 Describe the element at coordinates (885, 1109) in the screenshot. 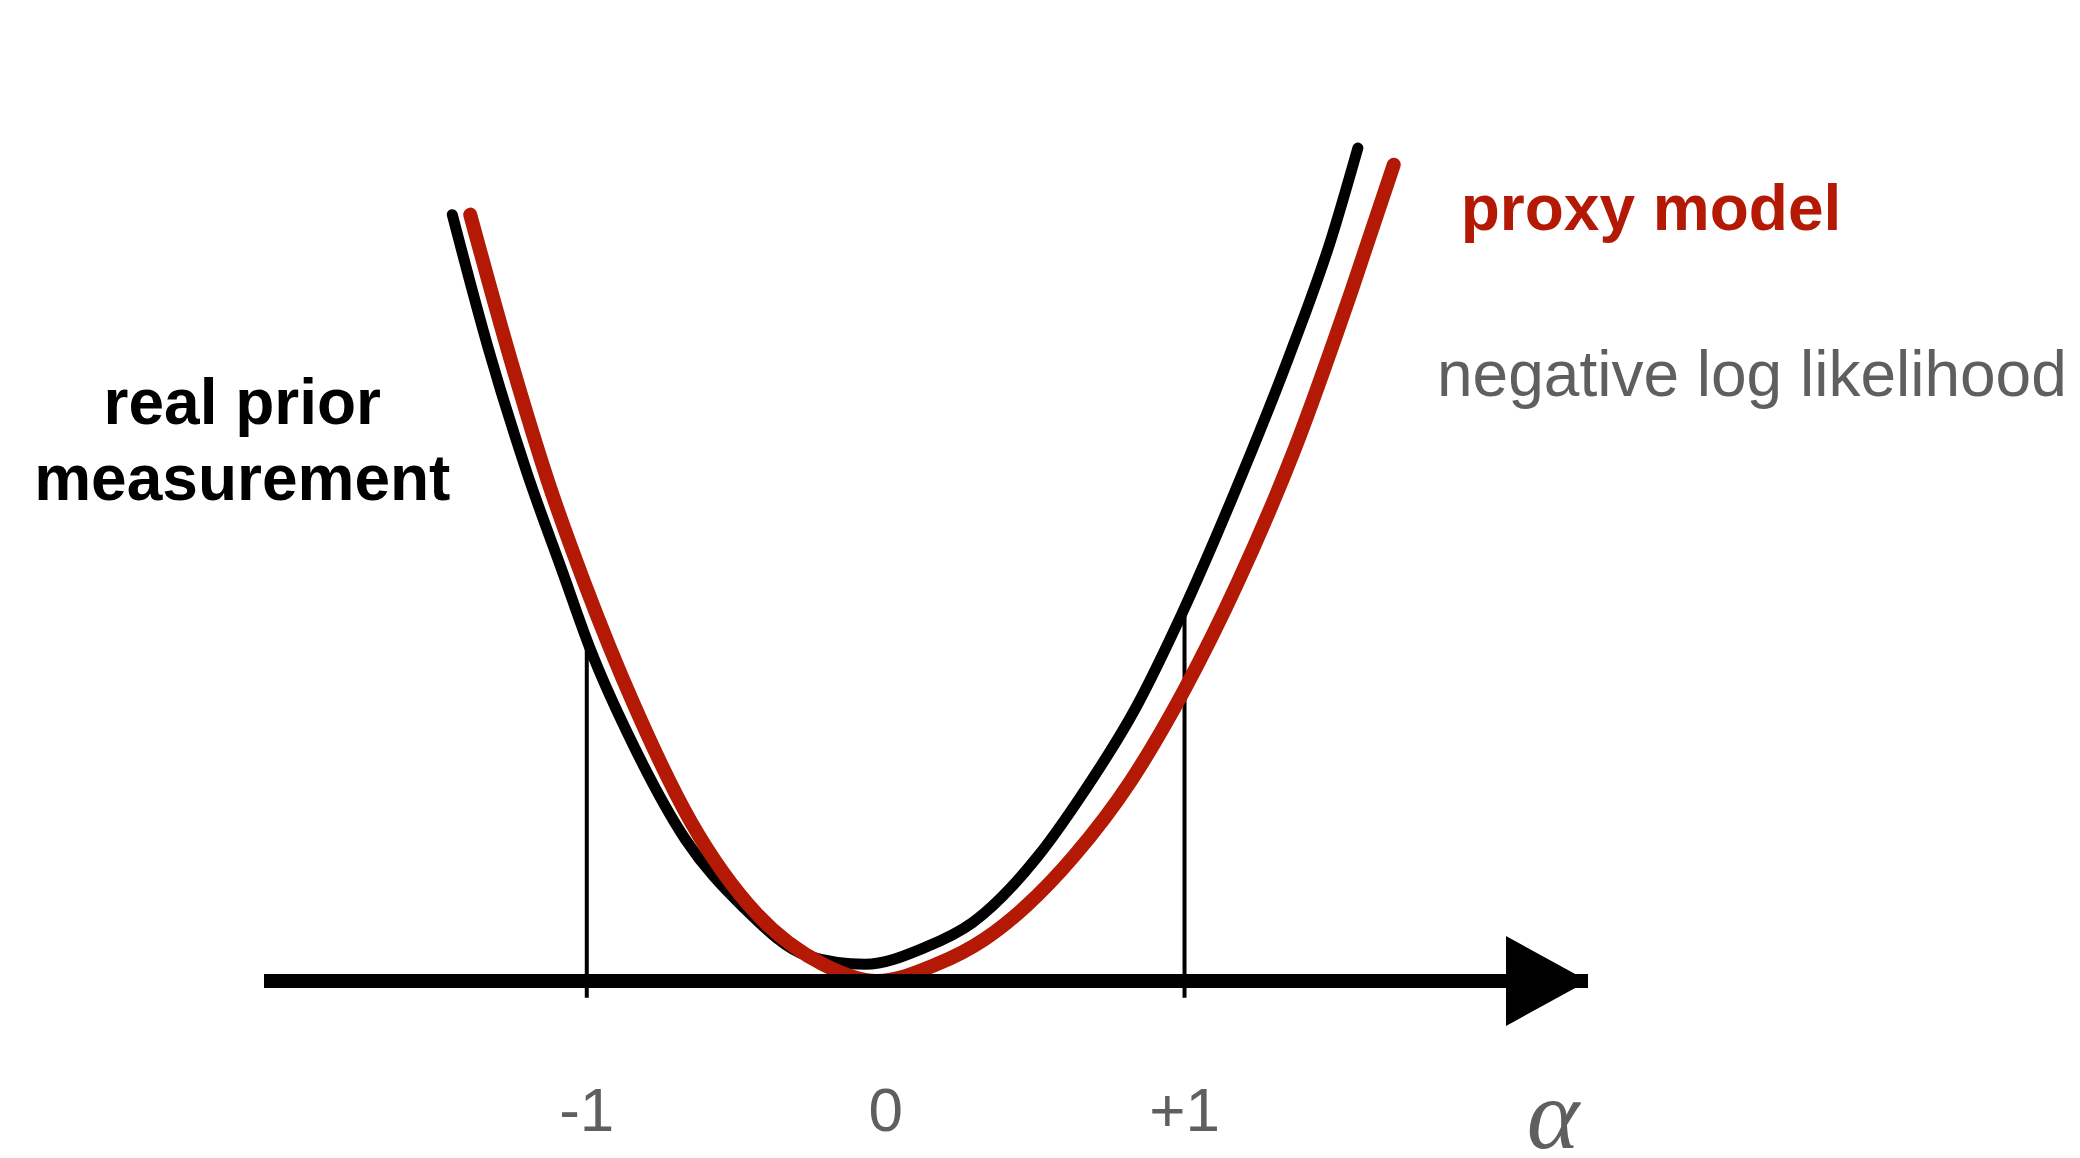

I see `x-tick-label: 0` at that location.